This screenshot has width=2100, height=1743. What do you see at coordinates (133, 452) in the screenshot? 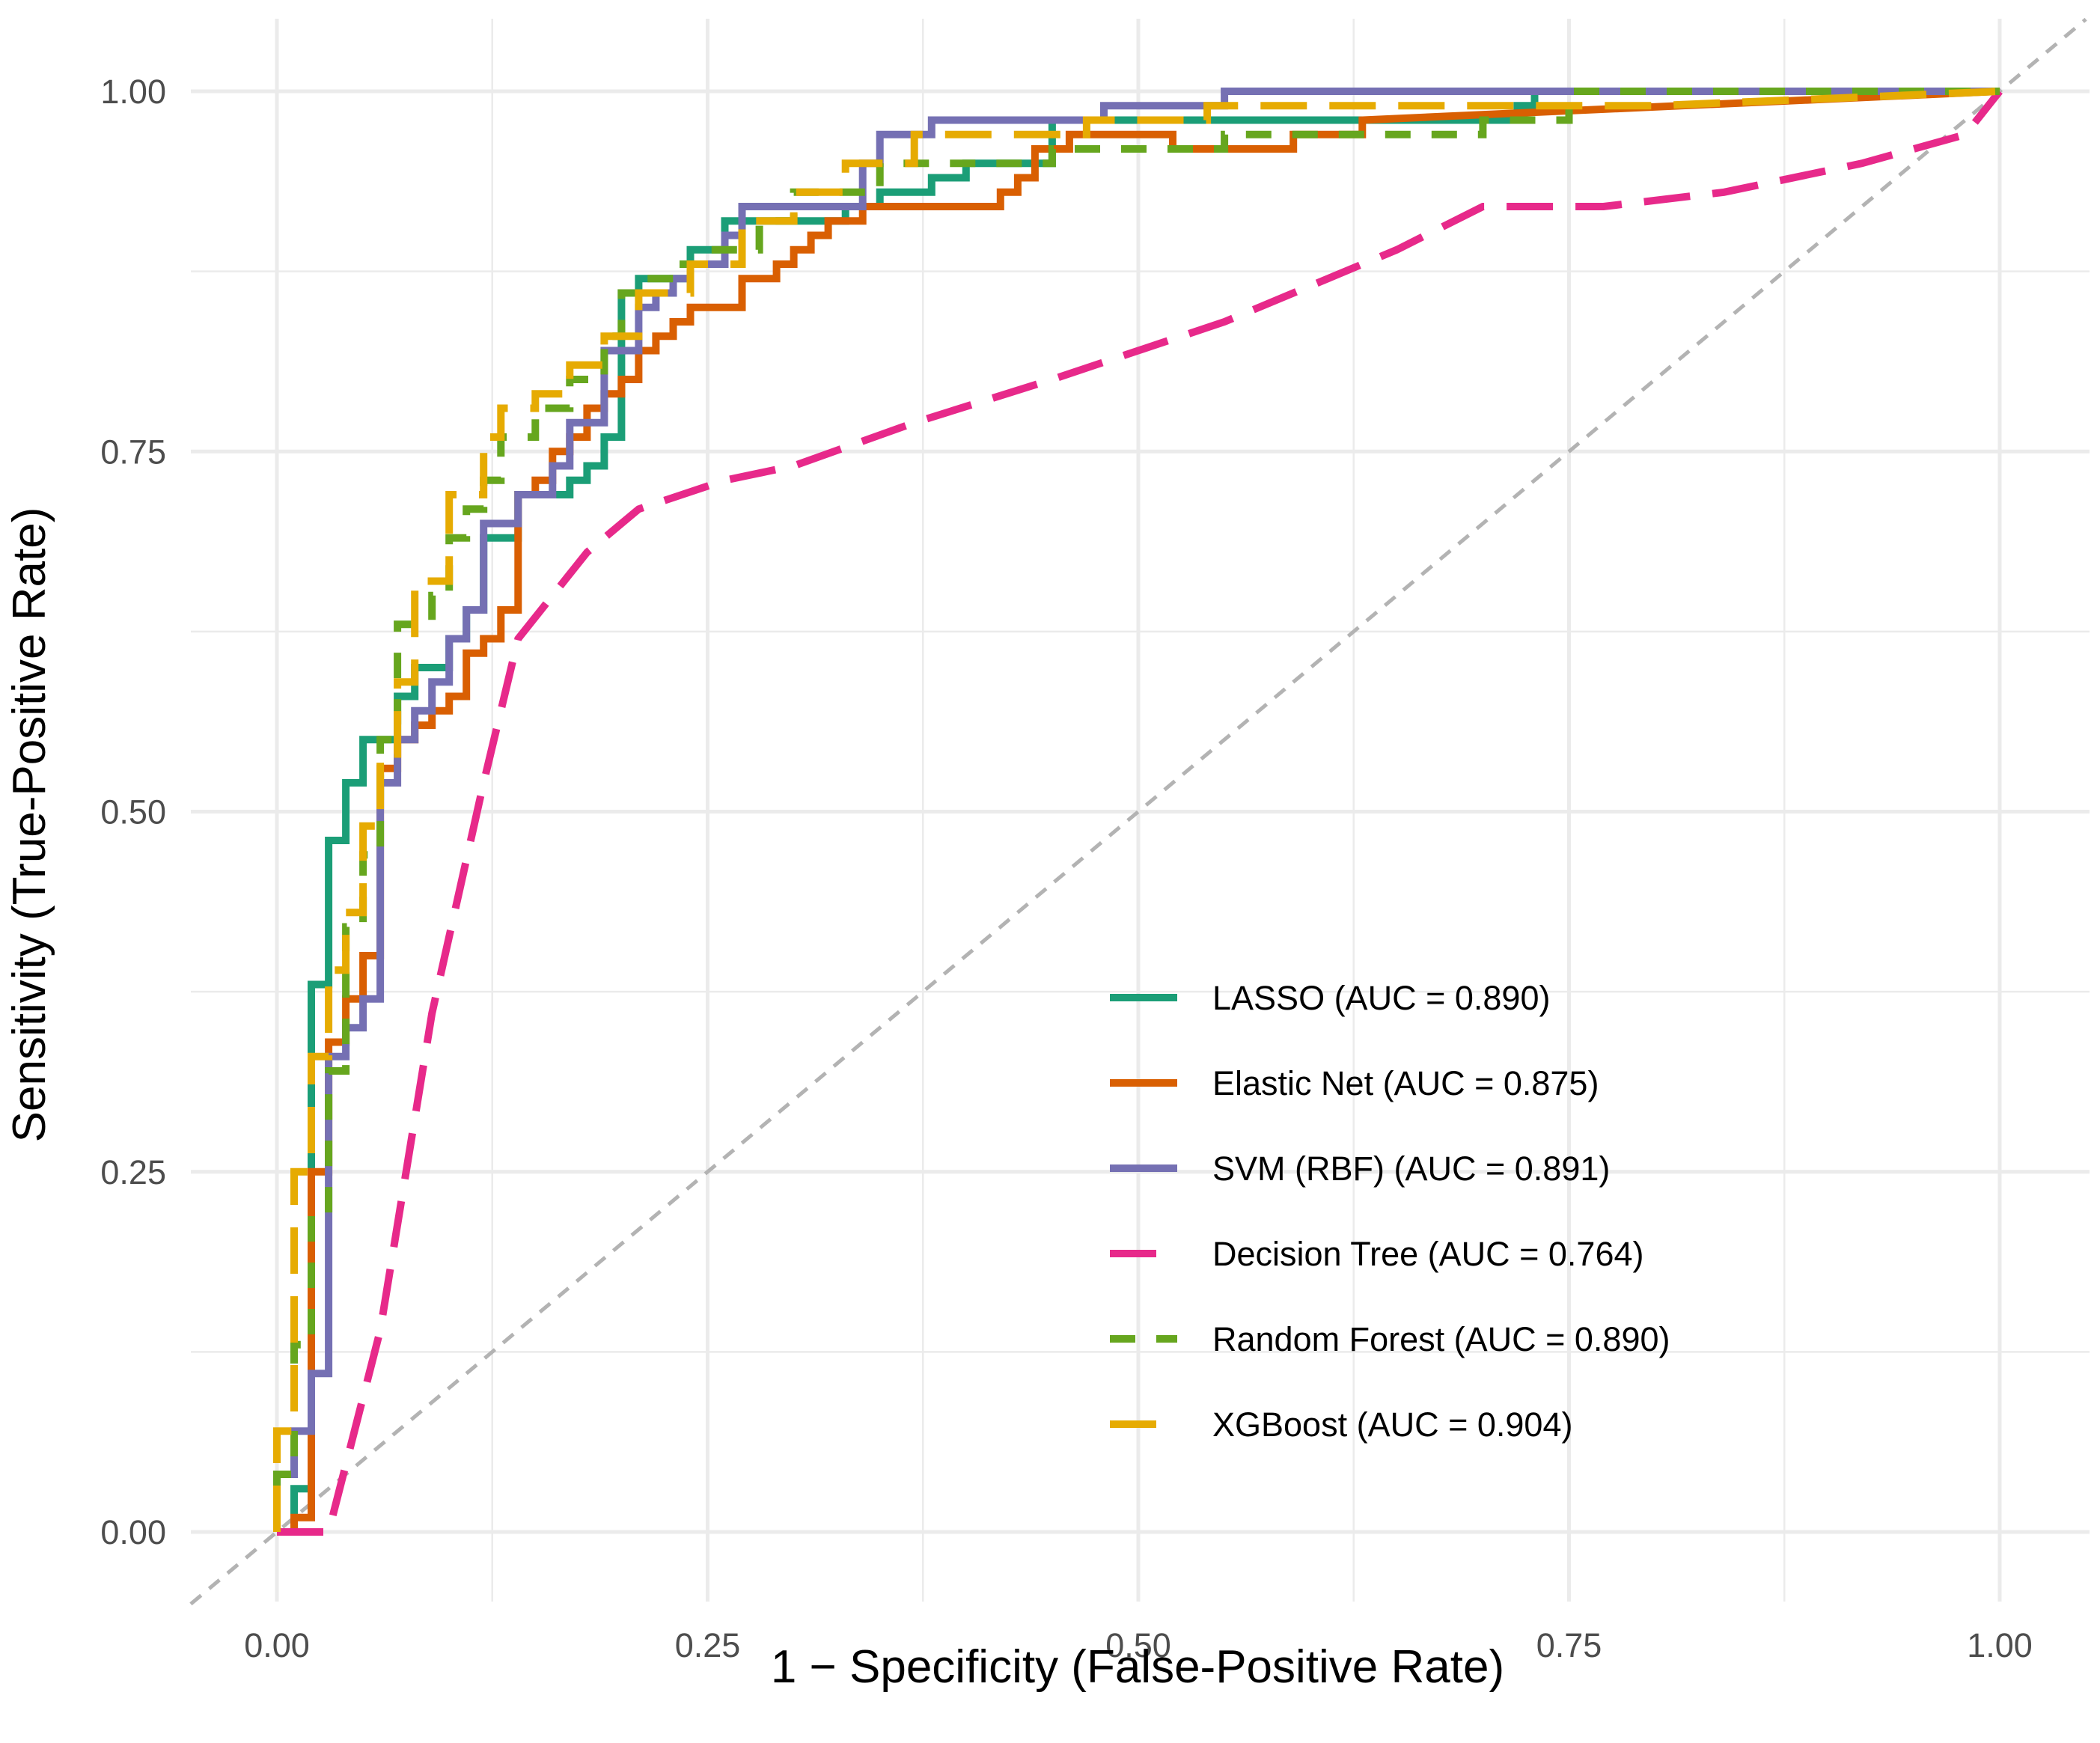
I see `y-tick-label: 0.75` at bounding box center [133, 452].